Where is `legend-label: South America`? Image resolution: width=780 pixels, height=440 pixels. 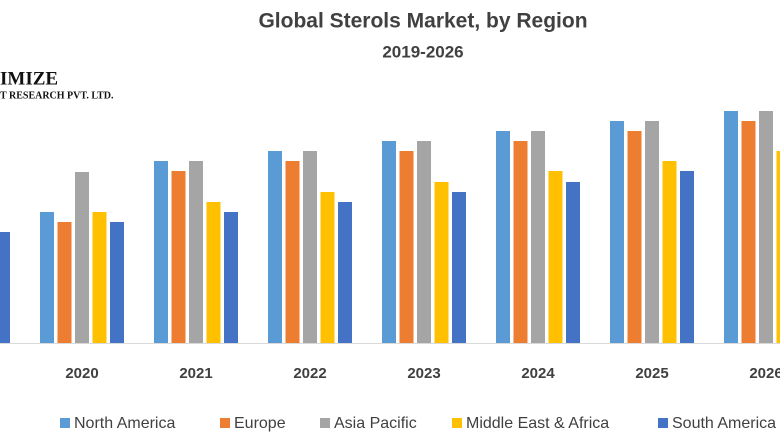
legend-label: South America is located at coordinates (724, 423).